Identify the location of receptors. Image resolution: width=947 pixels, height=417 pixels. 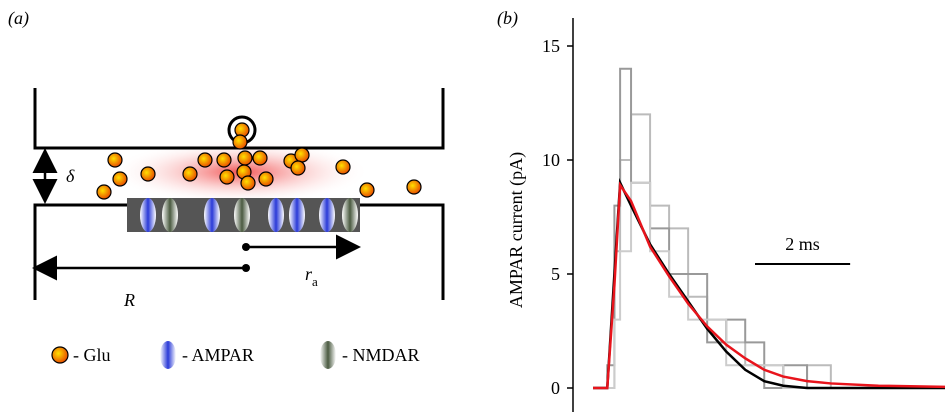
(249, 215).